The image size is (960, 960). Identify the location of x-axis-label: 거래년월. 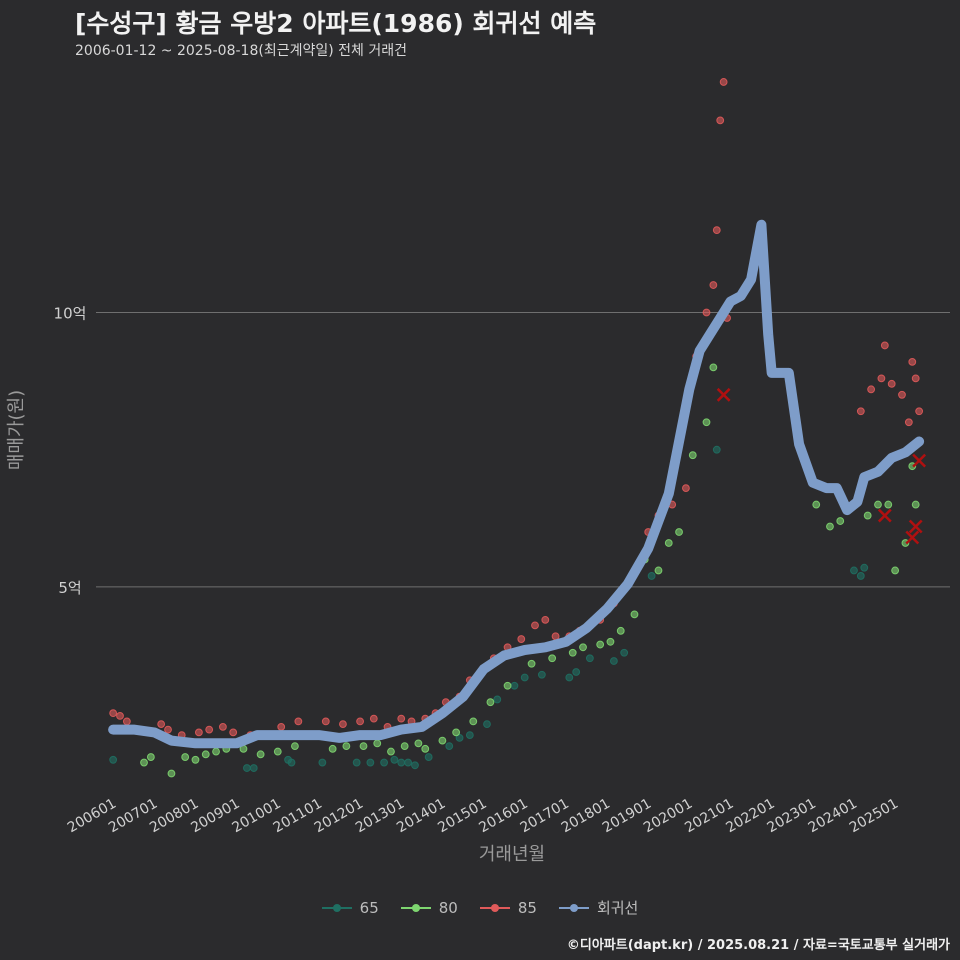
(512, 854).